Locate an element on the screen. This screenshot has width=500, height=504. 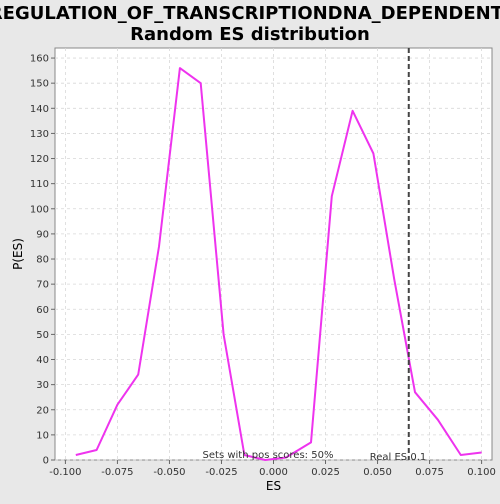
y-tick-label: 60 is located at coordinates (42, 310).